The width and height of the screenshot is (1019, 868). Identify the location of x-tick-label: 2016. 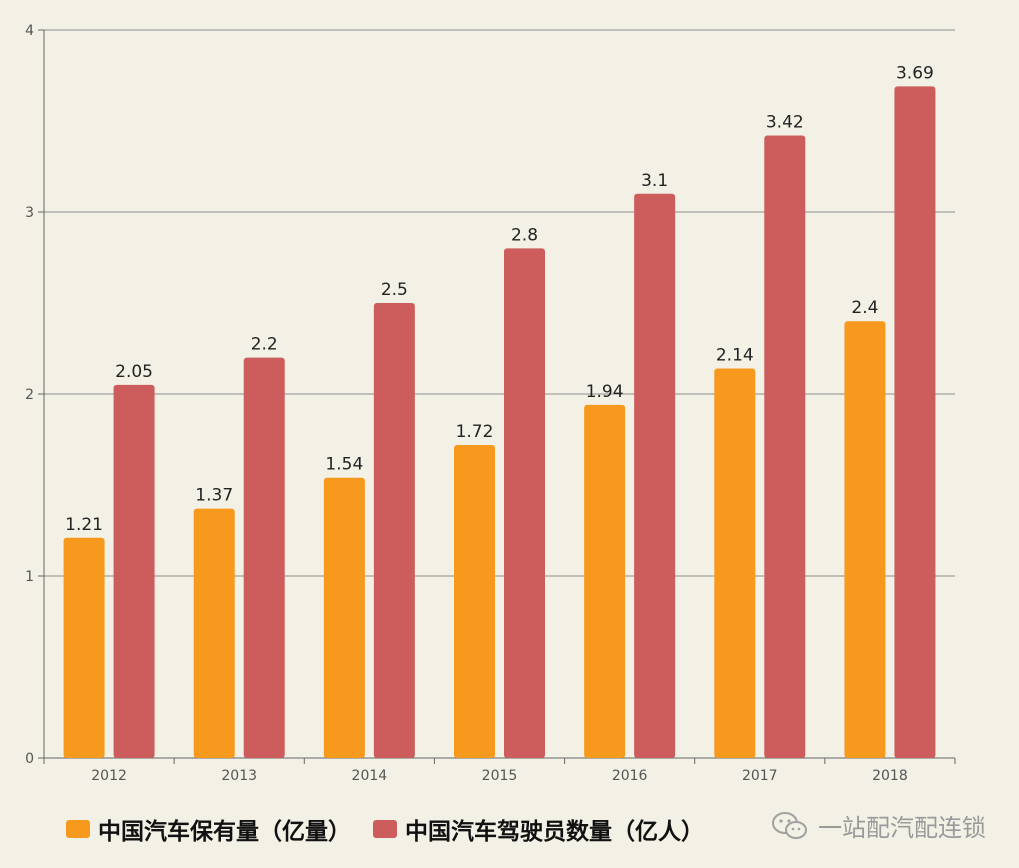
(630, 776).